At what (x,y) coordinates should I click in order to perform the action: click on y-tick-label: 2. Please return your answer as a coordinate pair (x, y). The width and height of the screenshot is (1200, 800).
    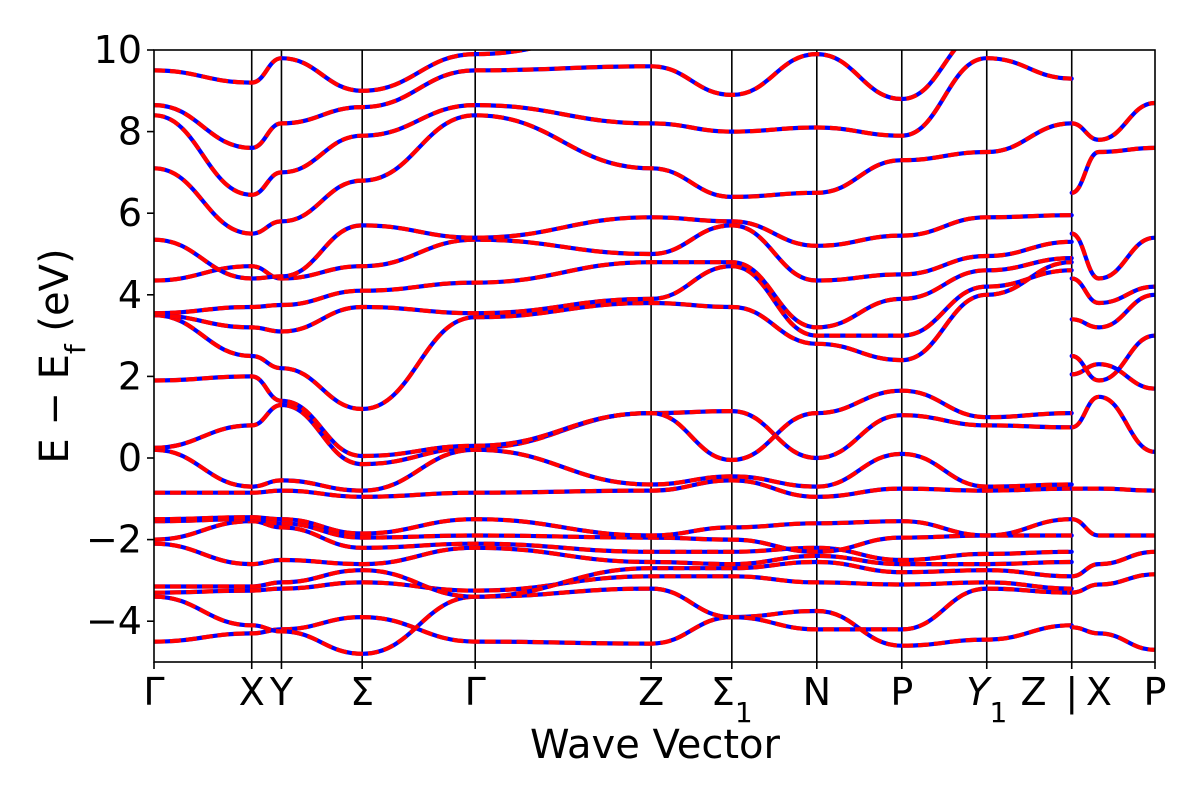
    Looking at the image, I should click on (130, 376).